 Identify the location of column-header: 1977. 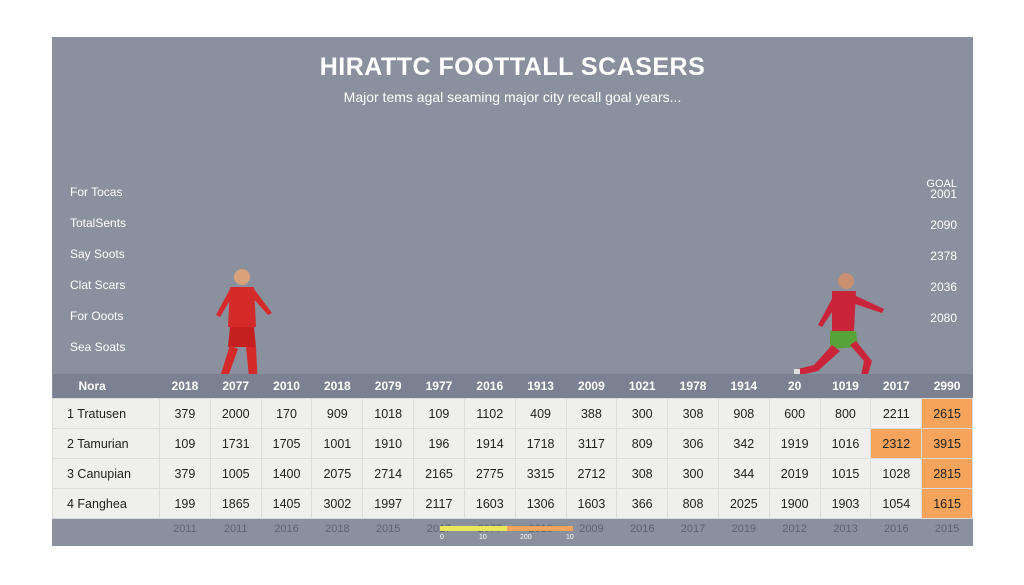
(439, 386).